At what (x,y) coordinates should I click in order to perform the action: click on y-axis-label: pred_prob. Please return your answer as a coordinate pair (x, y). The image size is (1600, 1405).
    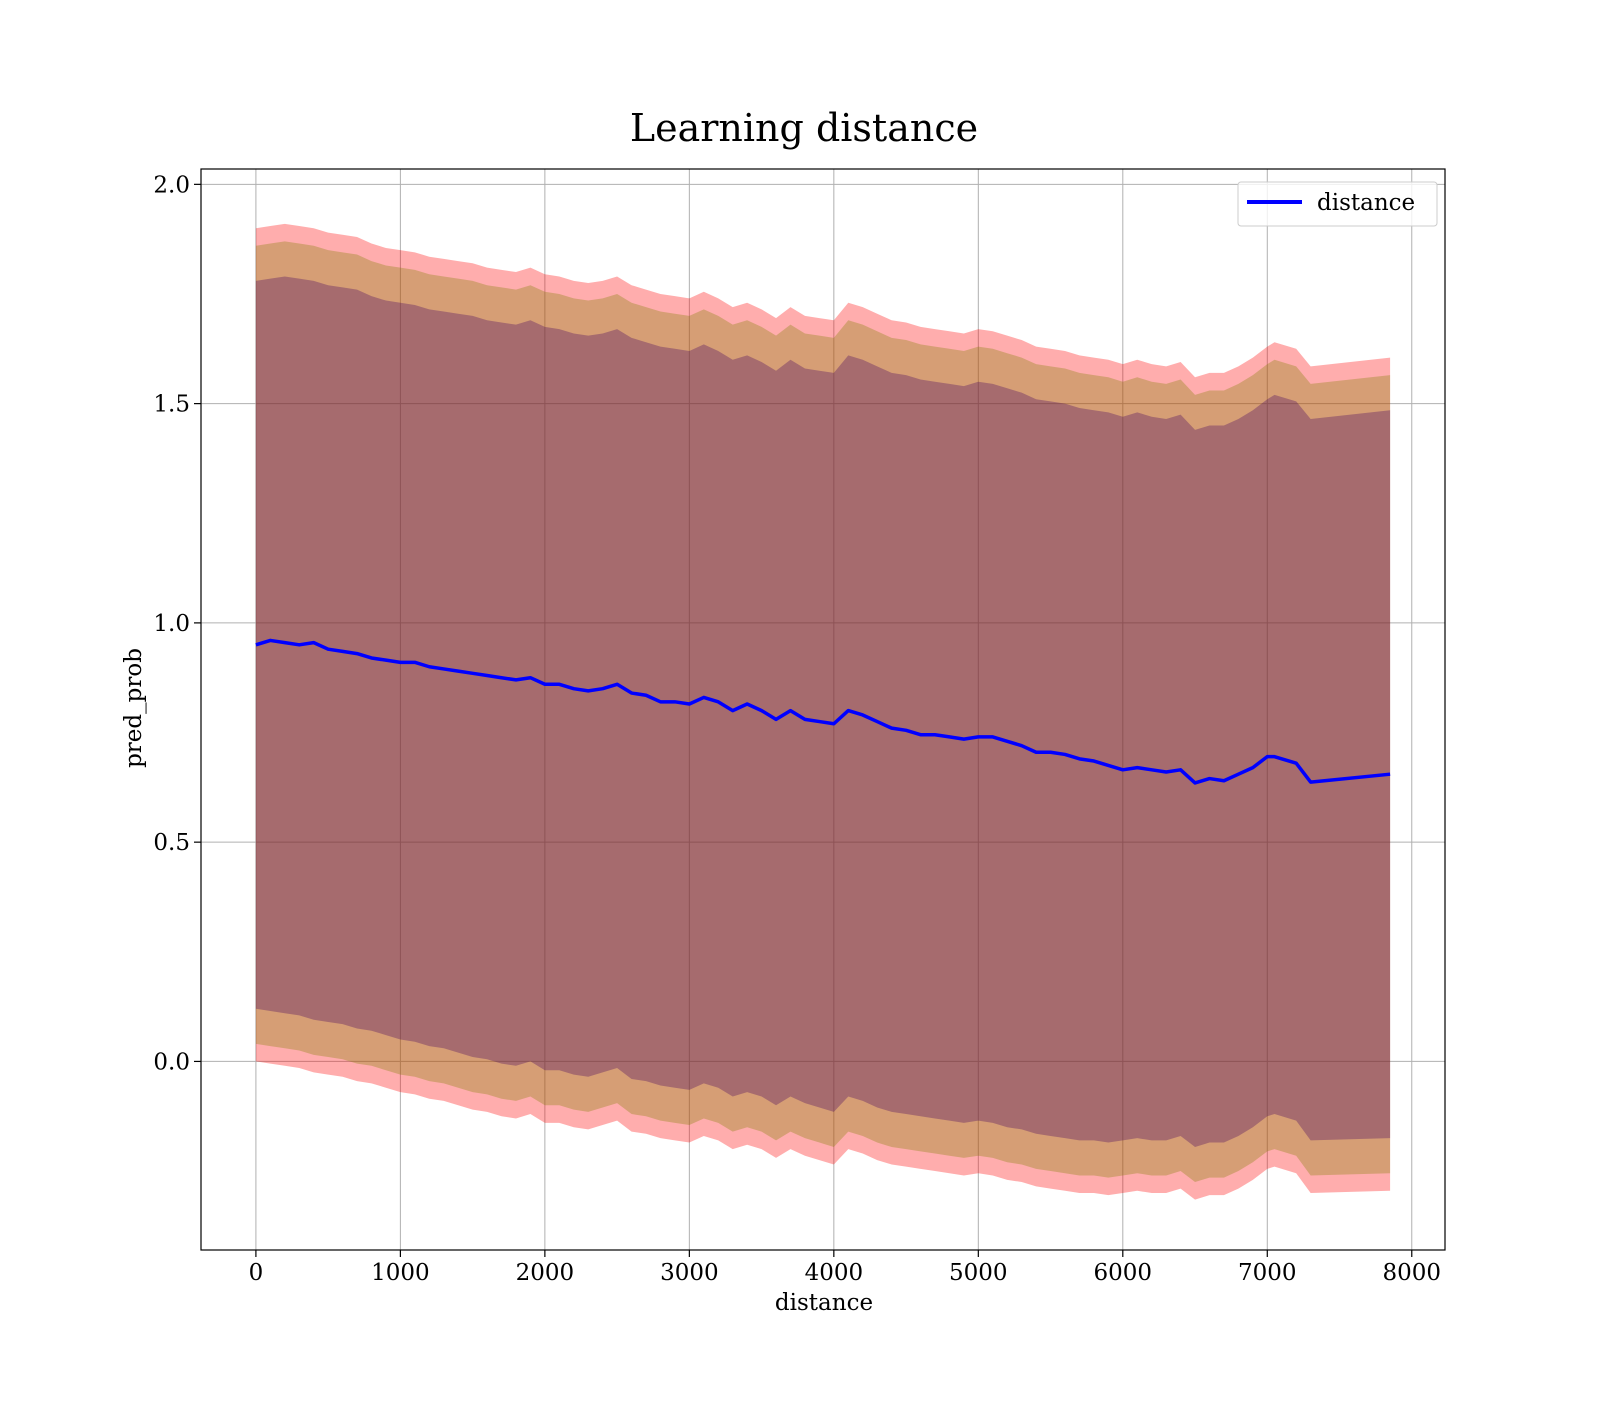
    Looking at the image, I should click on (134, 708).